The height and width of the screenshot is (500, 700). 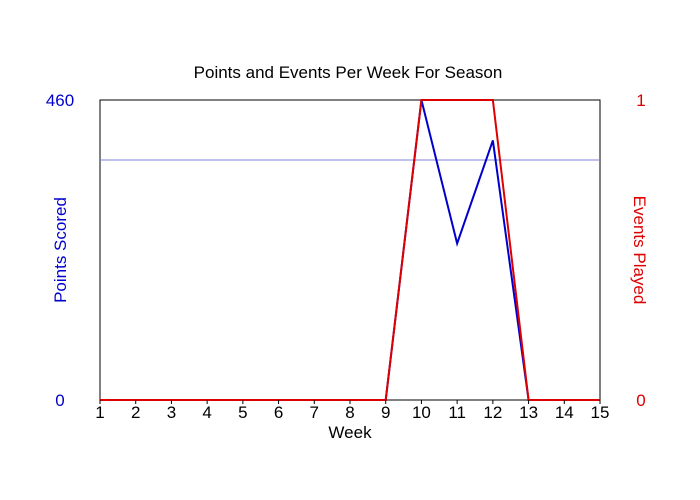 I want to click on x-tick-label: 1, so click(x=99, y=412).